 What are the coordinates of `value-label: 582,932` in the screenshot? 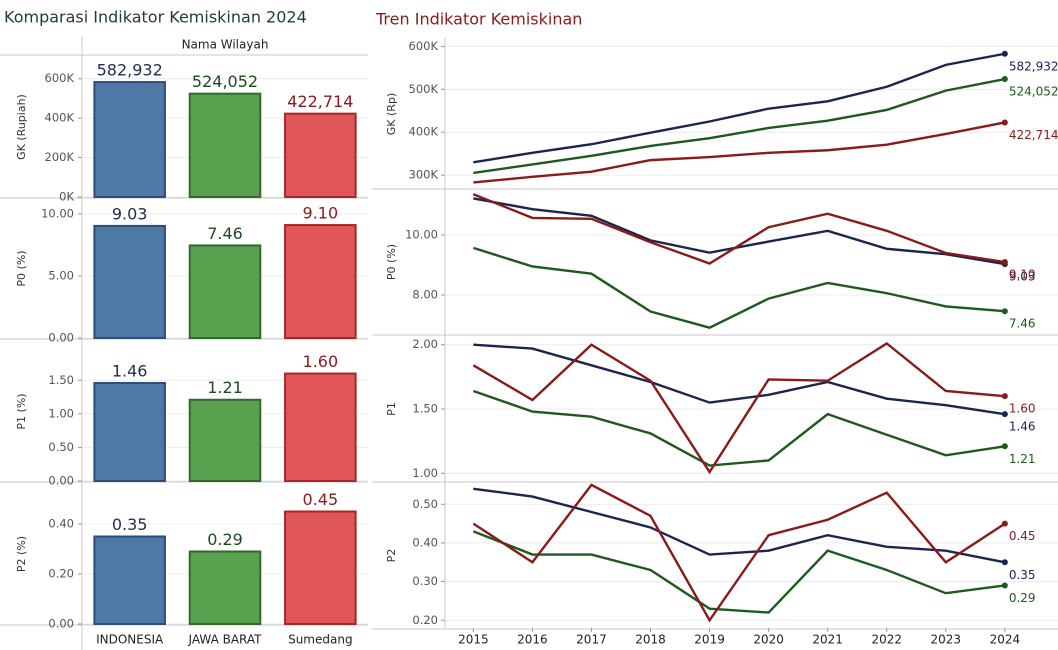 It's located at (130, 70).